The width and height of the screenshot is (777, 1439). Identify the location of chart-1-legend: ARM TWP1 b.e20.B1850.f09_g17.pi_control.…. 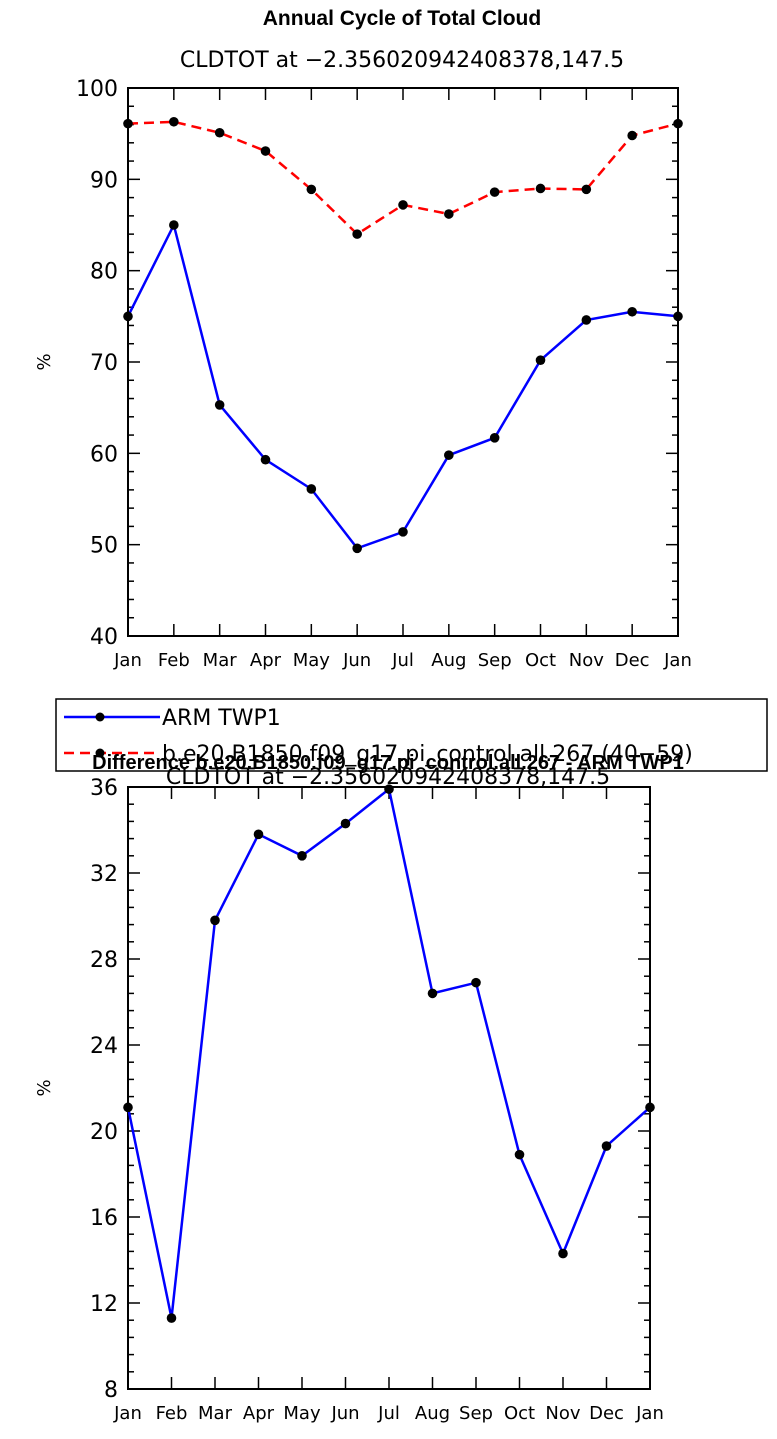
(411, 735).